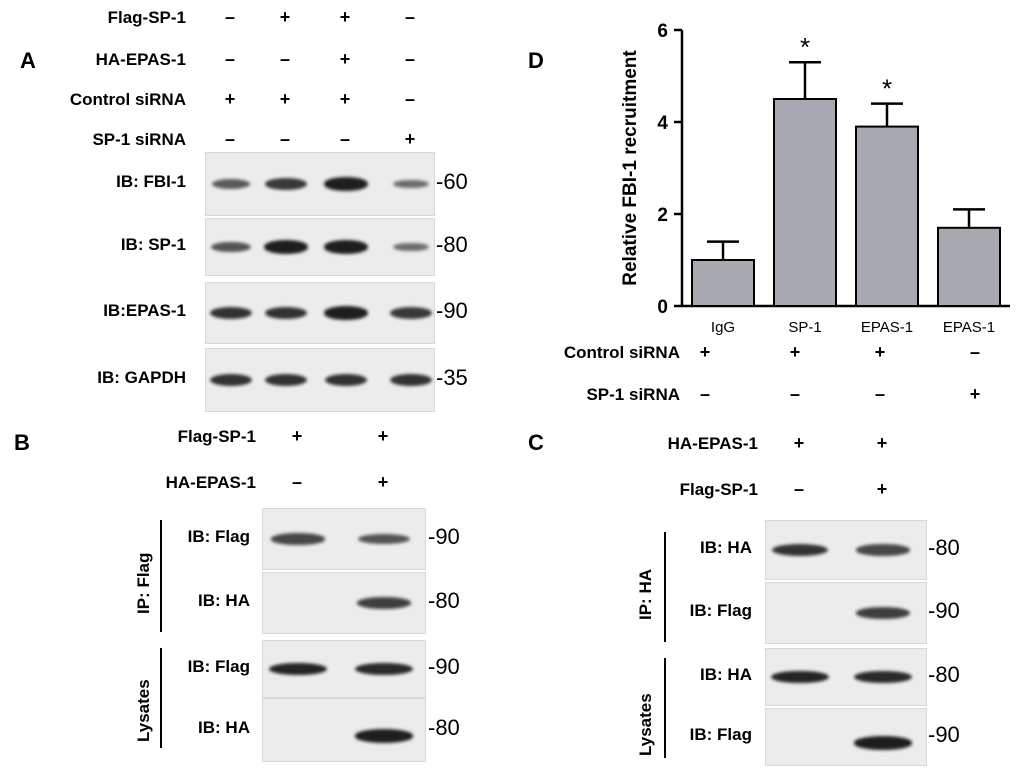  I want to click on immunoblot-label: IB: GAPDH, so click(141, 377).